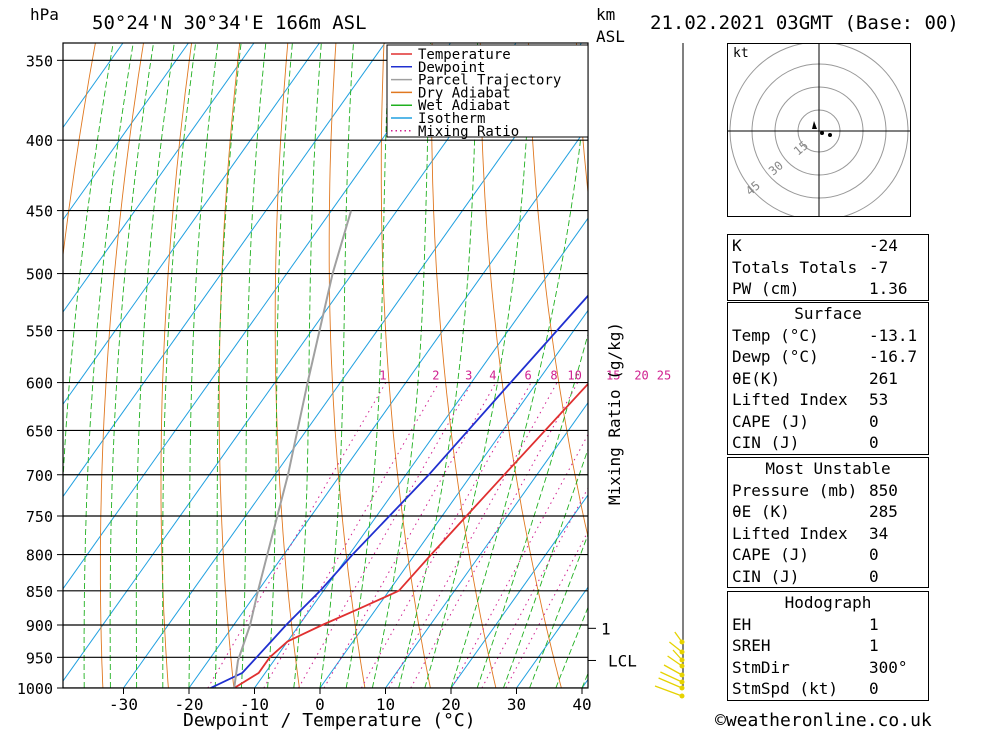 This screenshot has height=733, width=1000. I want to click on temp-tick-label: 0, so click(320, 704).